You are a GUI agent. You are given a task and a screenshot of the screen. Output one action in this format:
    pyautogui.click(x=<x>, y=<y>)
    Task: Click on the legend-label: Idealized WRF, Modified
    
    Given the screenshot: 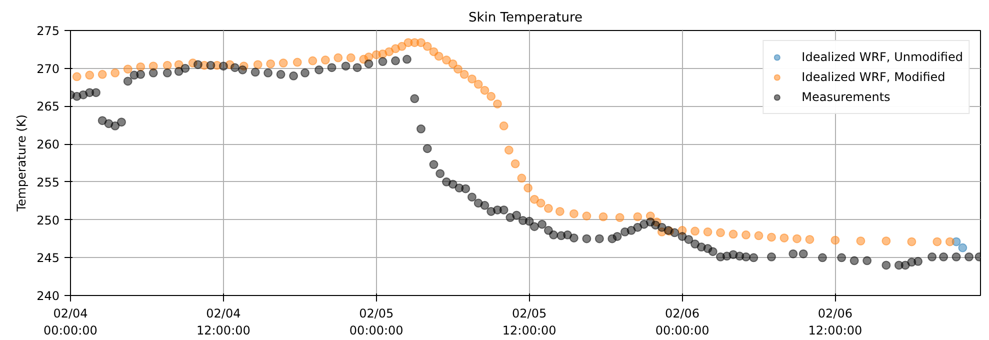 What is the action you would take?
    pyautogui.click(x=874, y=77)
    